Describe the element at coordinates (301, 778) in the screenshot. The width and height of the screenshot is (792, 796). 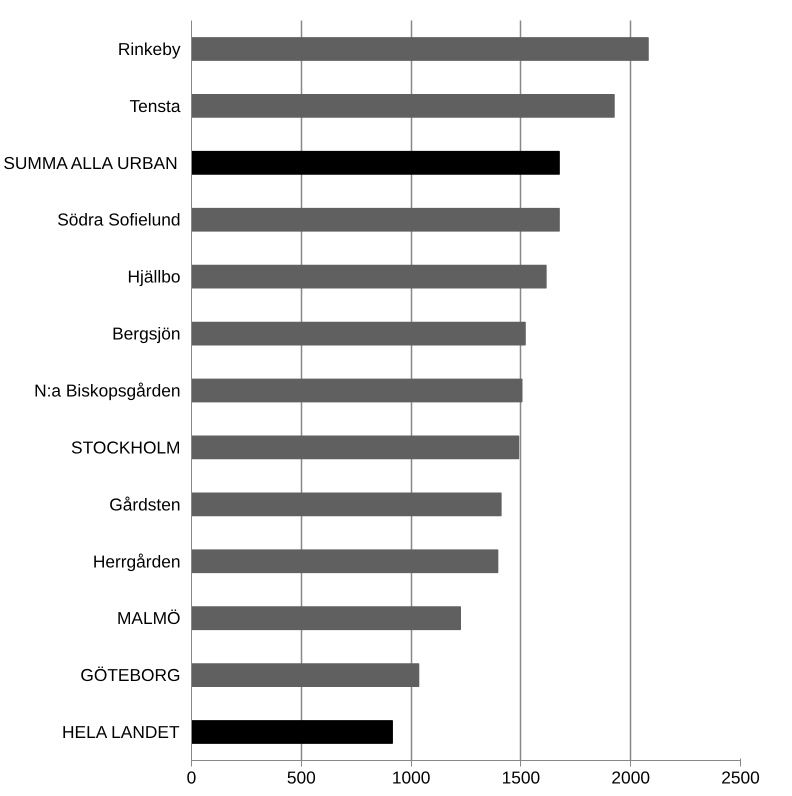
I see `x-tick-label: 500` at that location.